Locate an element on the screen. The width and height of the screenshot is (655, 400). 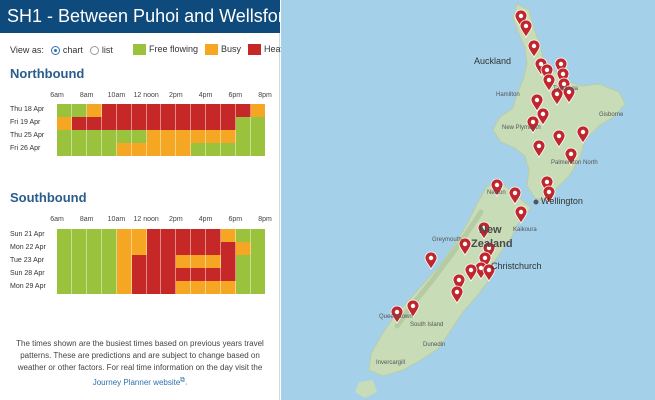
southbound-day-label: Mon 22 Apr is located at coordinates (28, 247).